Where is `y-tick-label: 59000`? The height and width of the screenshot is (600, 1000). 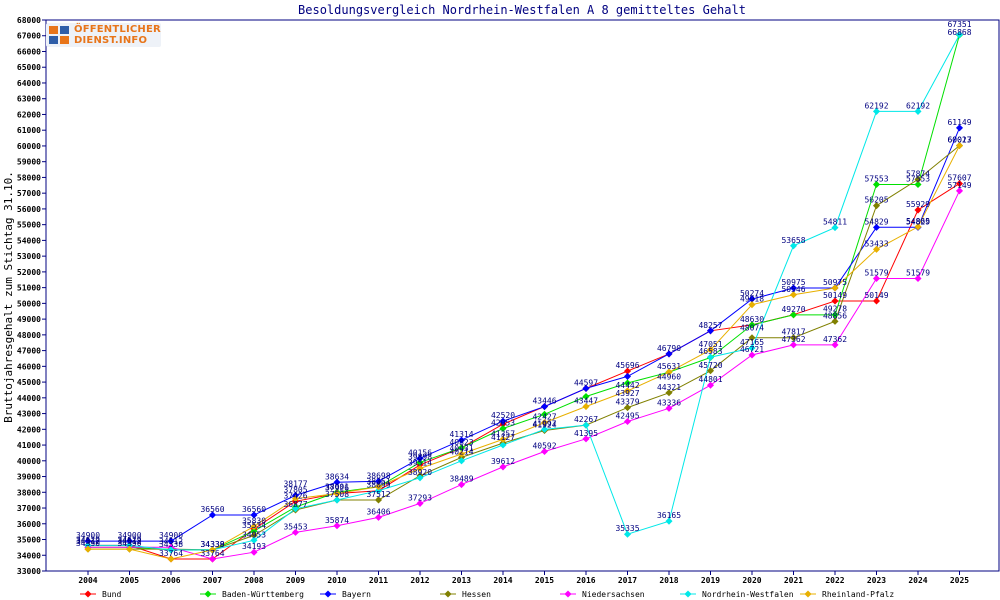 y-tick-label: 59000 is located at coordinates (29, 162).